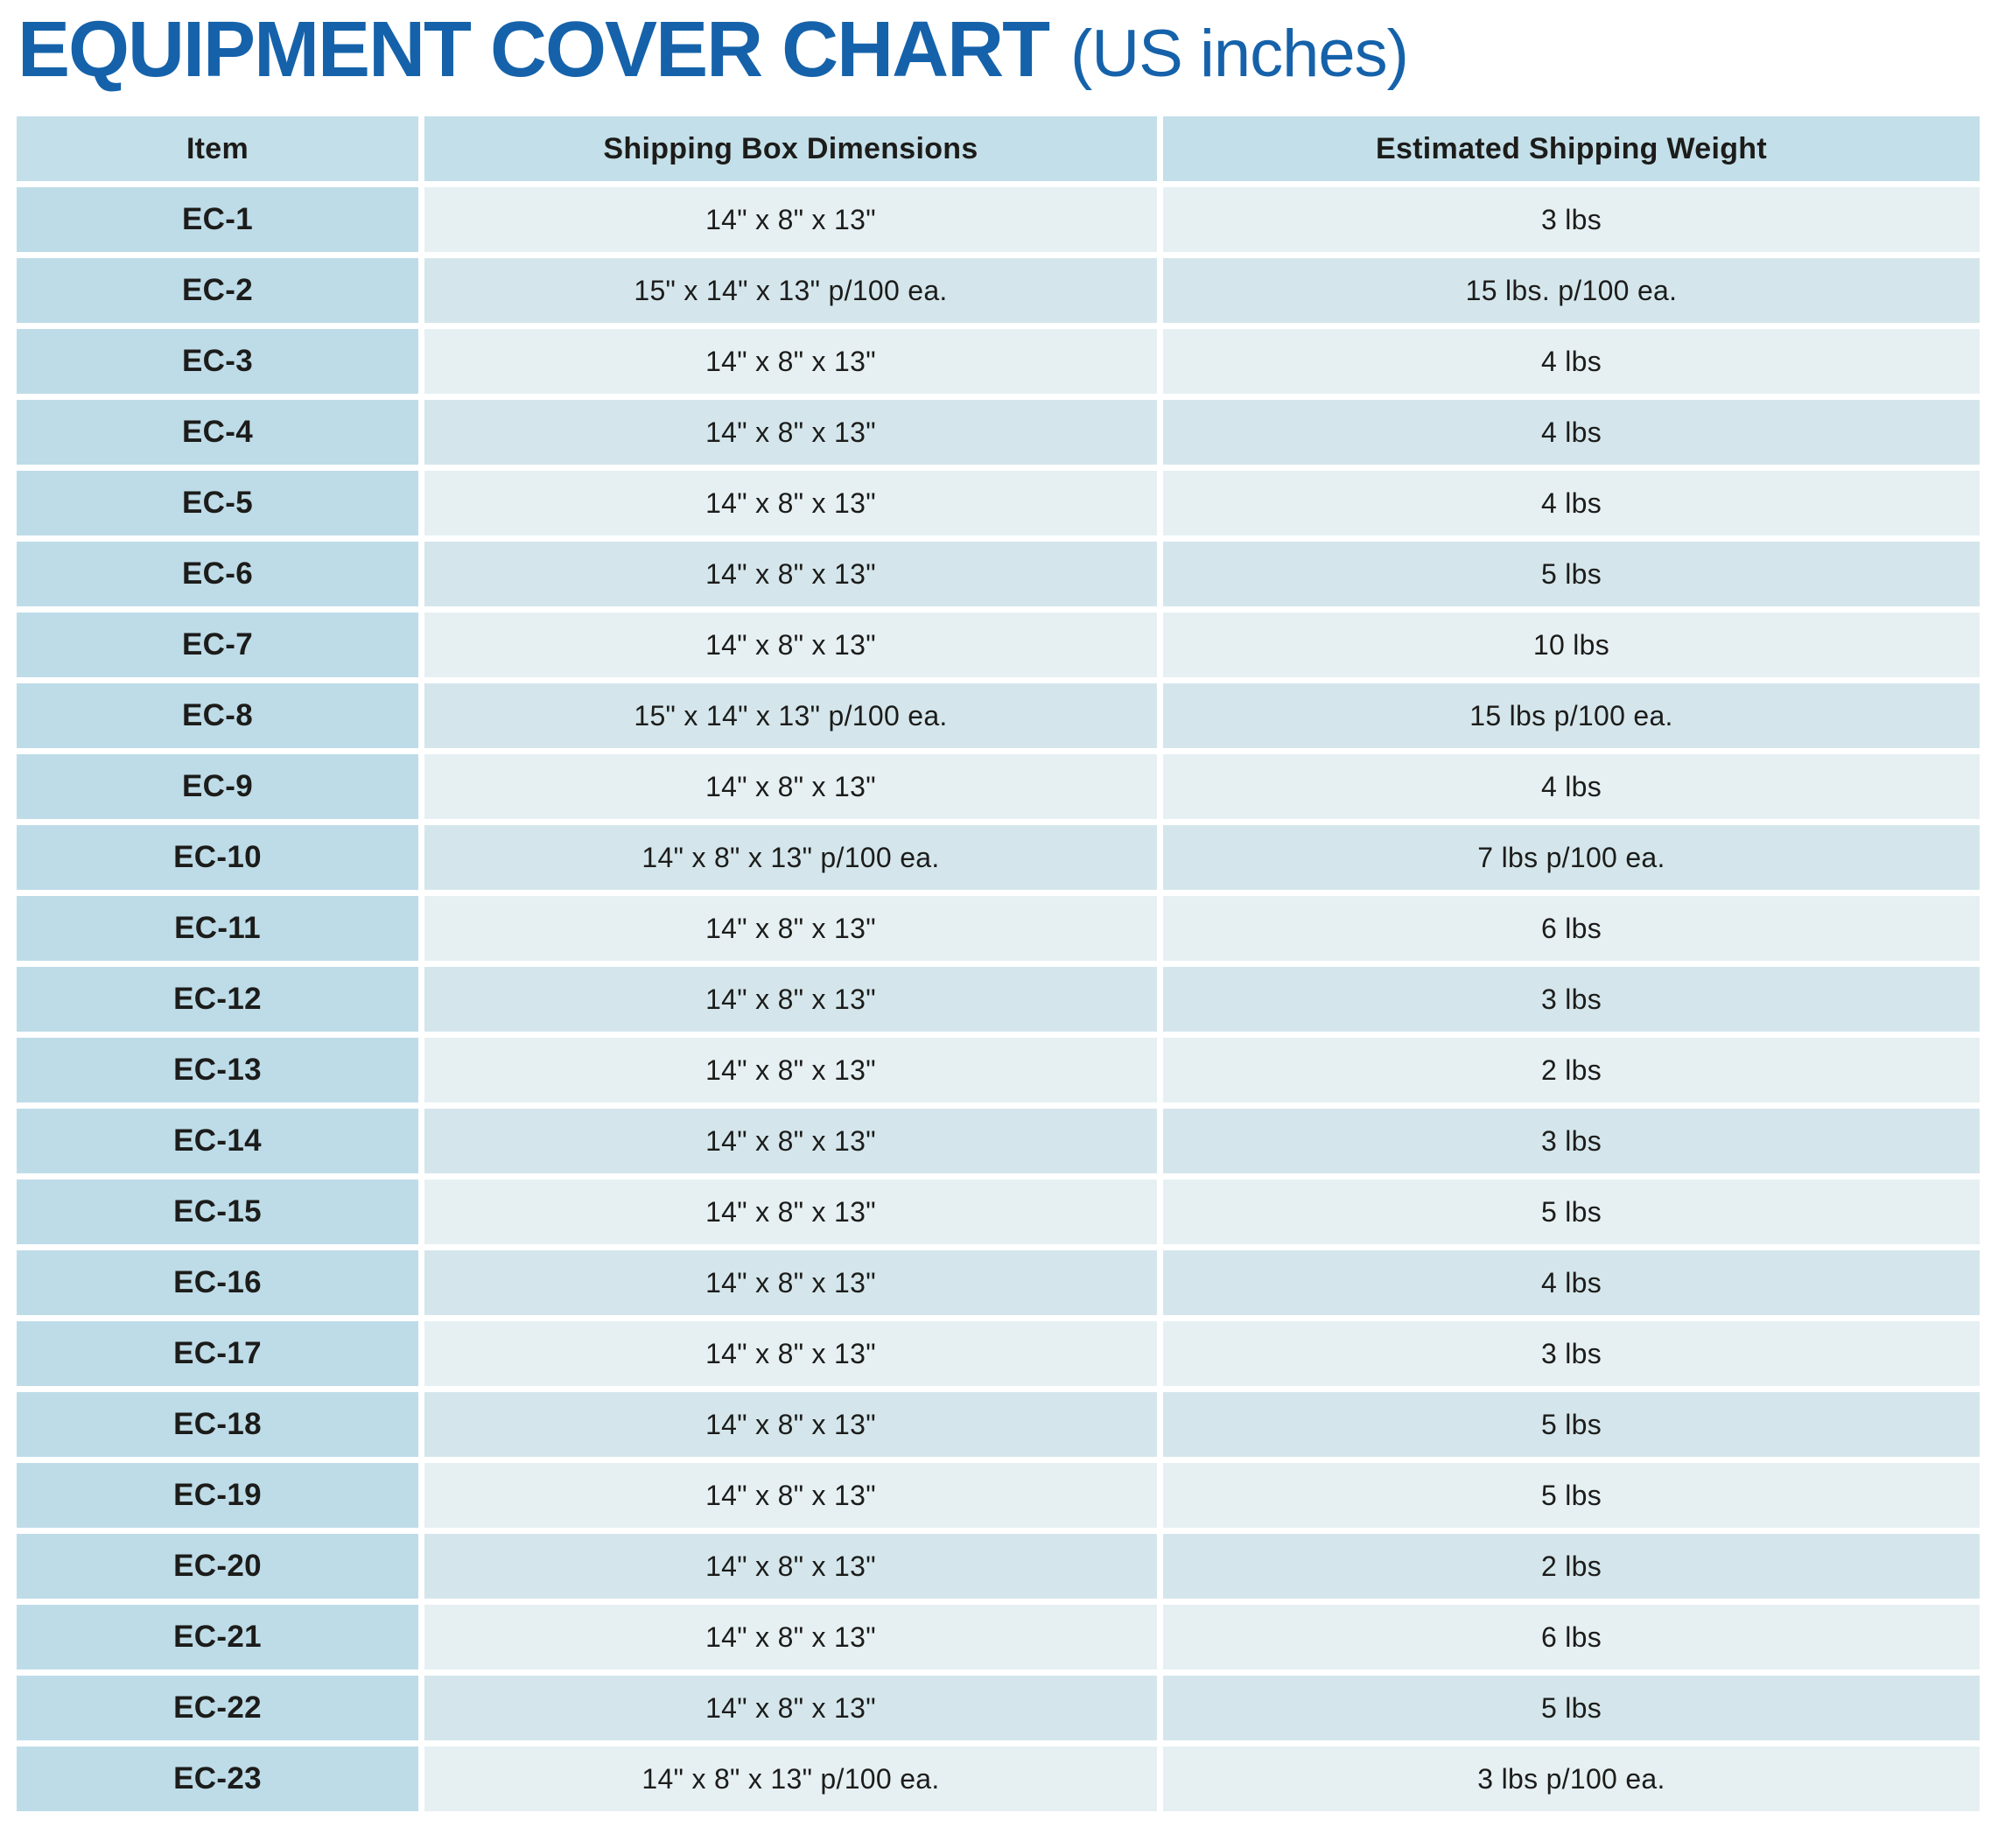 This screenshot has height=1848, width=1998. I want to click on weight-cell: 15 lbs. p/100 ea., so click(1571, 290).